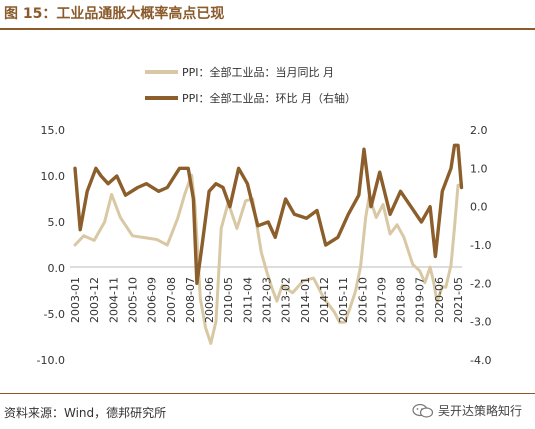 This screenshot has width=535, height=429. What do you see at coordinates (53, 176) in the screenshot?
I see `y-left-tick-label: 10.0` at bounding box center [53, 176].